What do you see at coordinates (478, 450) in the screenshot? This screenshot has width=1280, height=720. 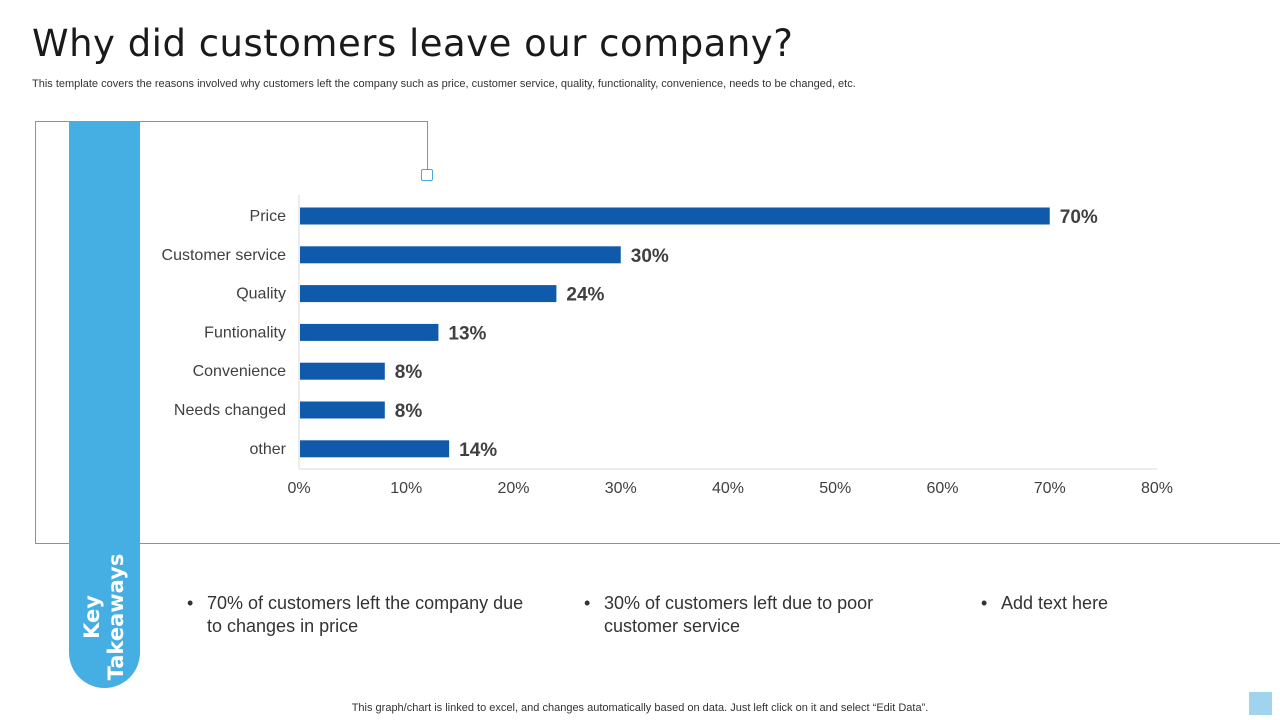 I see `data-label: 14%` at bounding box center [478, 450].